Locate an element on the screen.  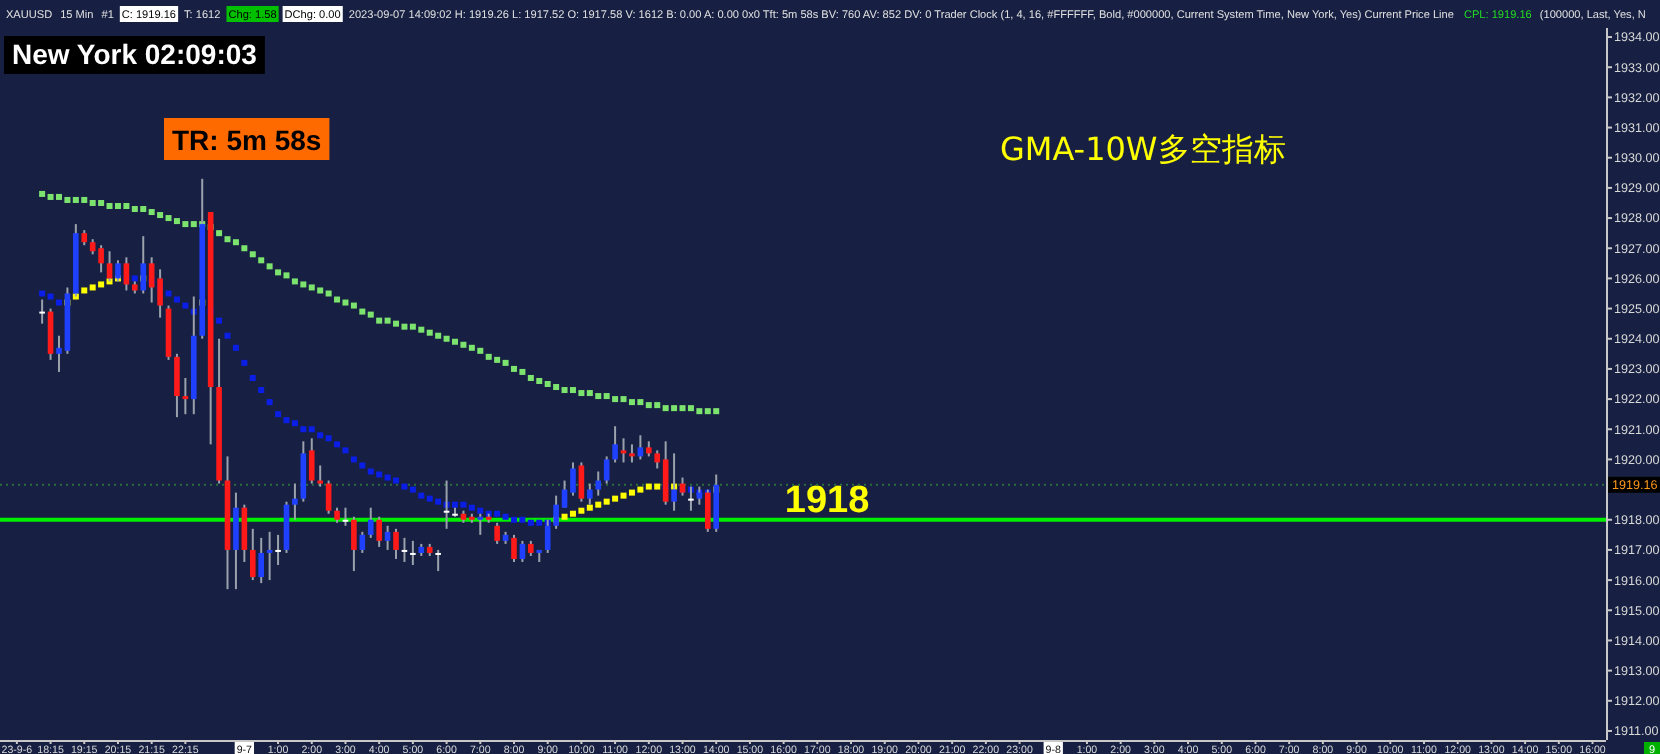
annotation: New York 02:09:03 is located at coordinates (135, 54).